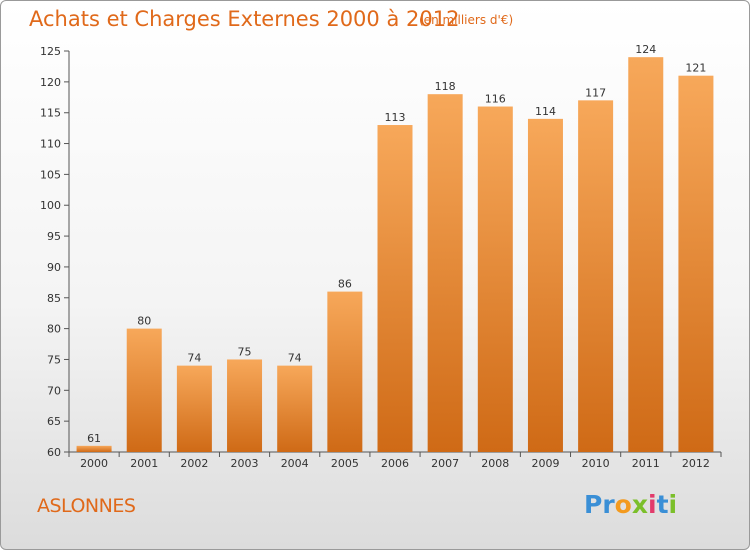 Image resolution: width=750 pixels, height=550 pixels. I want to click on logo-letter: x, so click(639, 504).